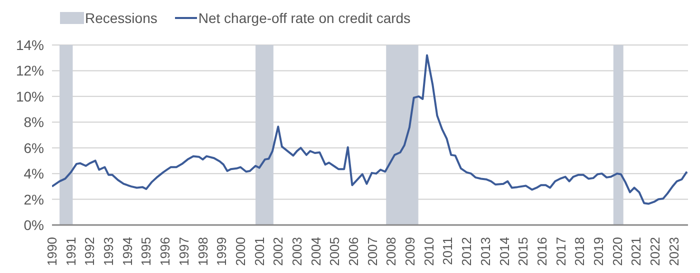 The height and width of the screenshot is (273, 700). What do you see at coordinates (617, 251) in the screenshot?
I see `x-tick-label: 2020` at bounding box center [617, 251].